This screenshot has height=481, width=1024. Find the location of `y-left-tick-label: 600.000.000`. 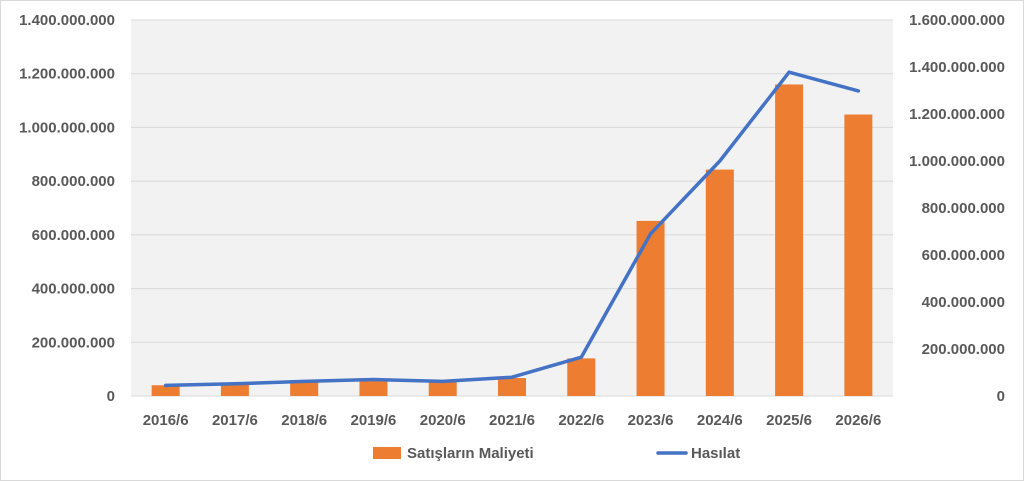

y-left-tick-label: 600.000.000 is located at coordinates (73, 235).